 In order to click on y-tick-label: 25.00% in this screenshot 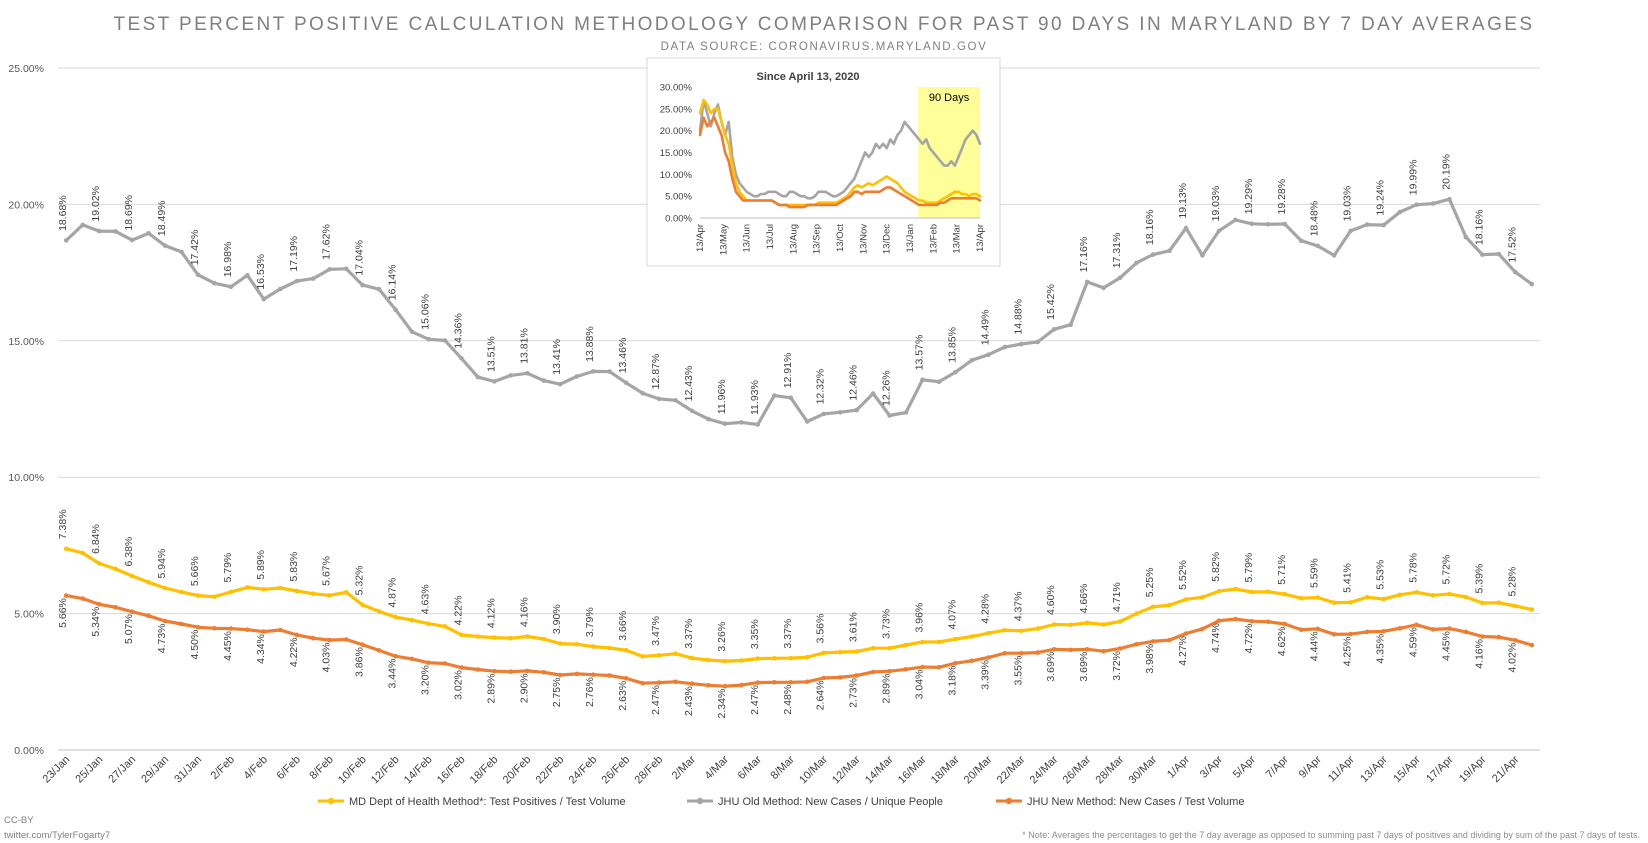, I will do `click(26, 69)`.